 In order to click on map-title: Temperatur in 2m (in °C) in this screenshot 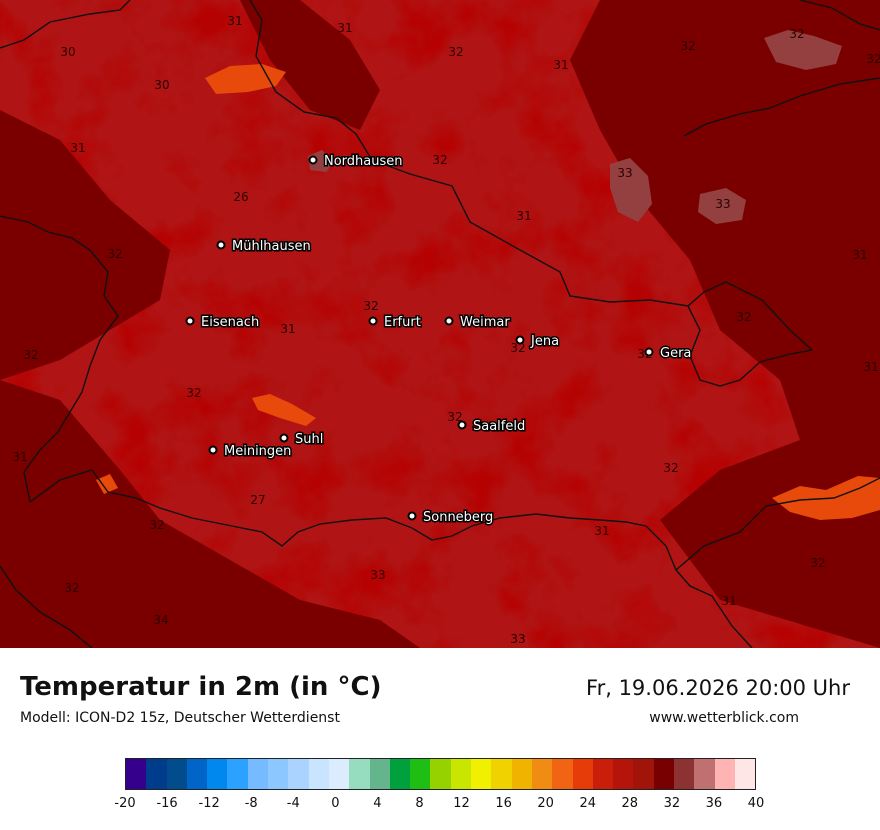, I will do `click(201, 687)`.